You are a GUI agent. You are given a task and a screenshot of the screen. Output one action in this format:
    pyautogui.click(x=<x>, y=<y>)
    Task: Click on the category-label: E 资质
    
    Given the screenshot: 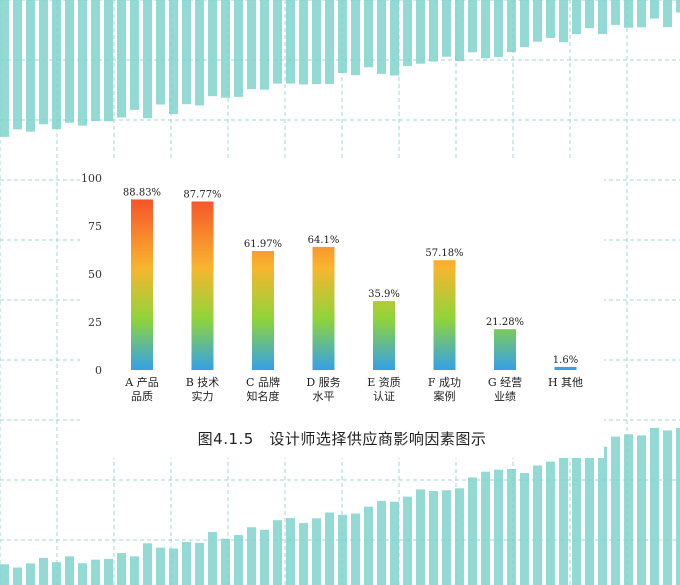 What is the action you would take?
    pyautogui.click(x=384, y=382)
    